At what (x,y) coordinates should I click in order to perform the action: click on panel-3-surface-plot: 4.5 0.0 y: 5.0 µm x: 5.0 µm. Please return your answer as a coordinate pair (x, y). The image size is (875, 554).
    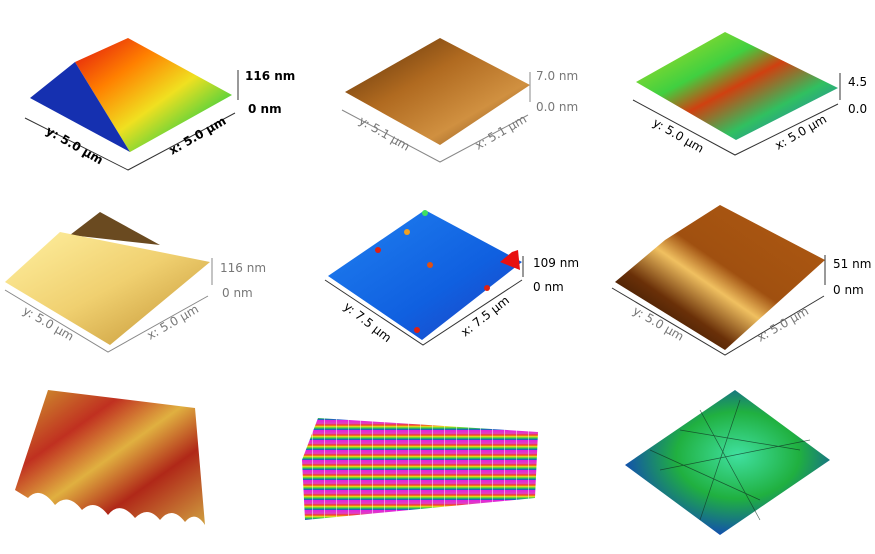
    Looking at the image, I should click on (749, 94).